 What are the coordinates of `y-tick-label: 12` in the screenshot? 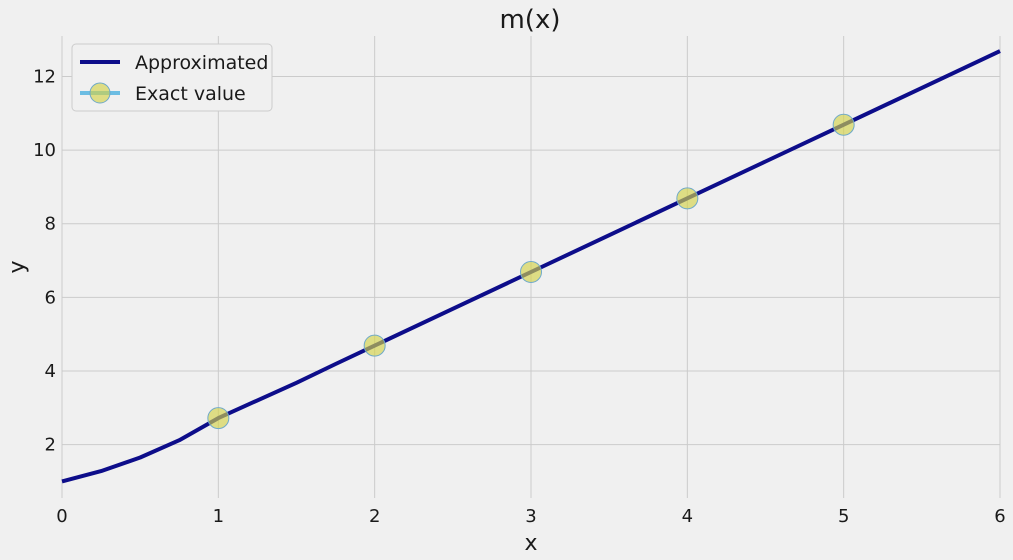 It's located at (44, 76).